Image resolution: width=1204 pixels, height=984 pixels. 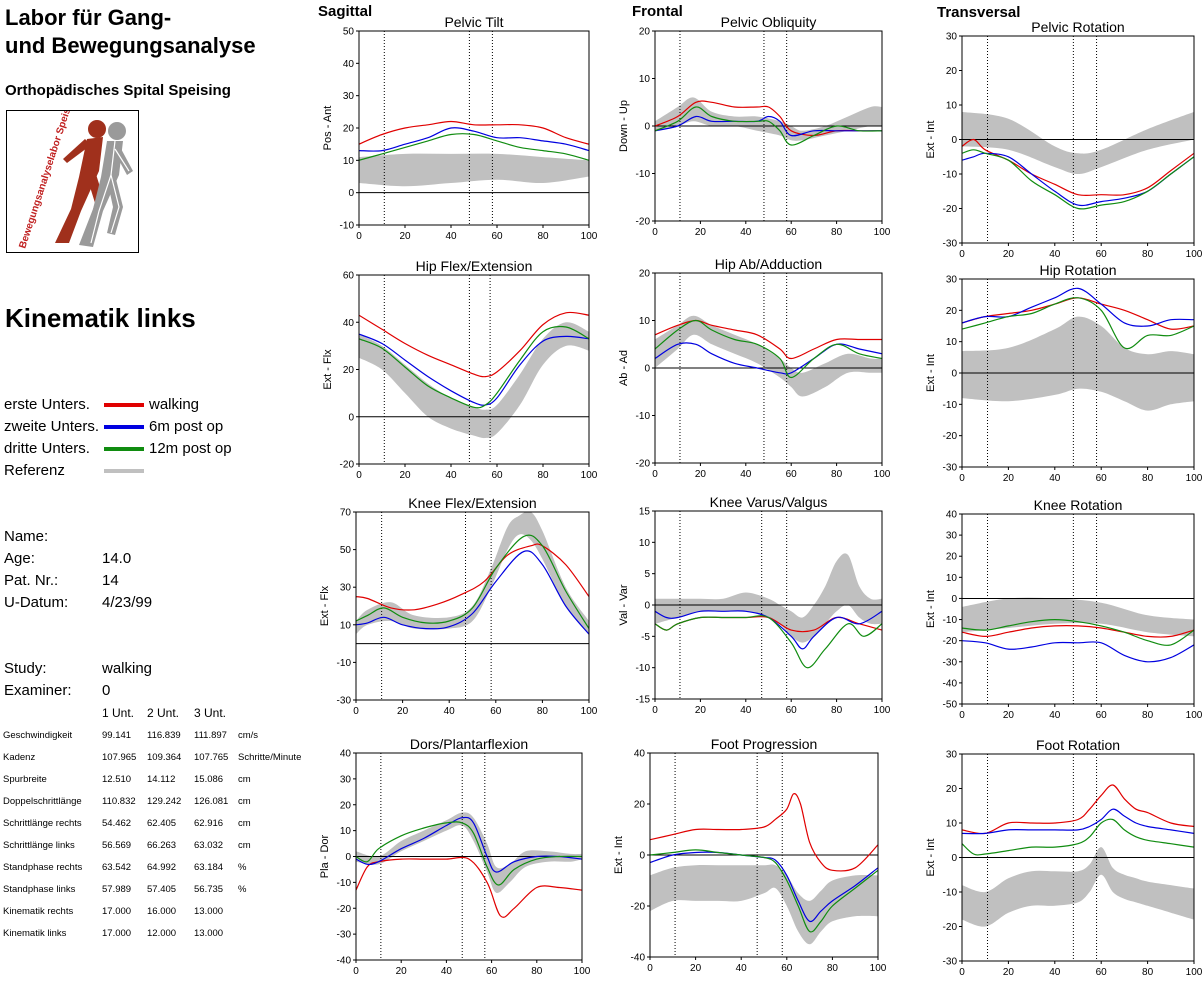 What do you see at coordinates (117, 911) in the screenshot?
I see `table-cell: 17.000` at bounding box center [117, 911].